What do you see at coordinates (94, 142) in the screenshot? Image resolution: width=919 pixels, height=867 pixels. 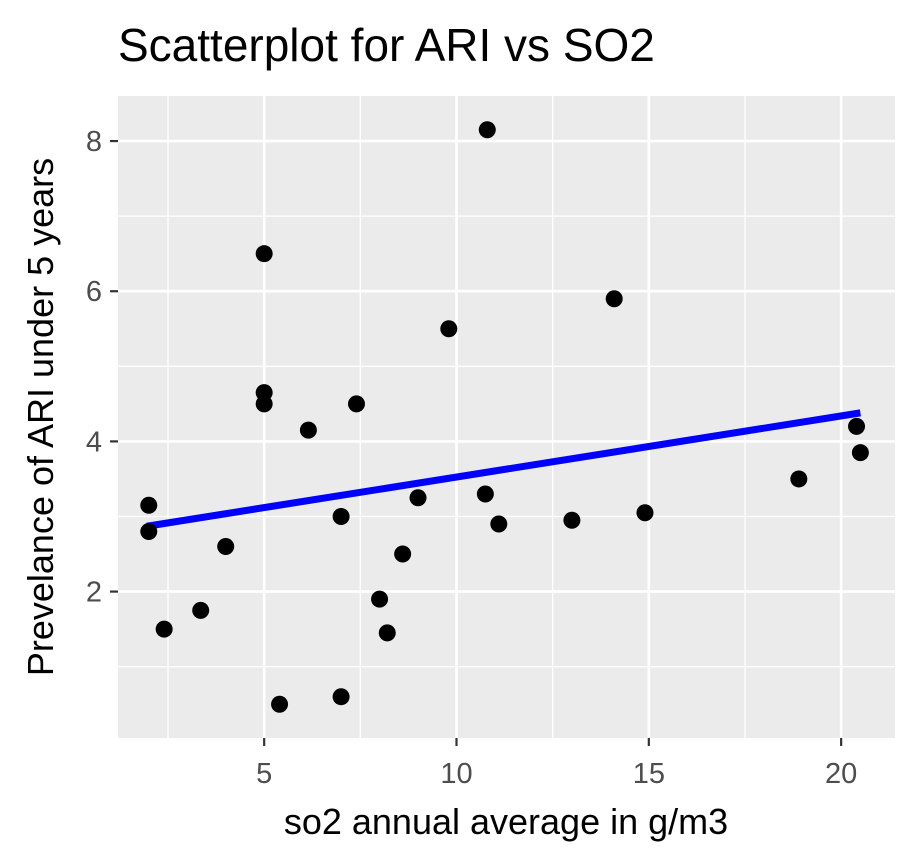 I see `y-tick-label: 8` at bounding box center [94, 142].